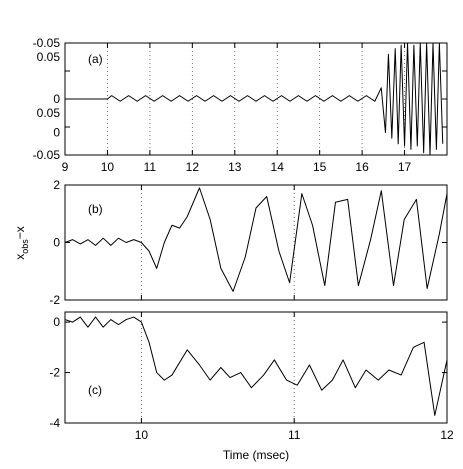 This screenshot has height=469, width=463. I want to click on panel-b-ytick-label-2: -2, so click(54, 300).